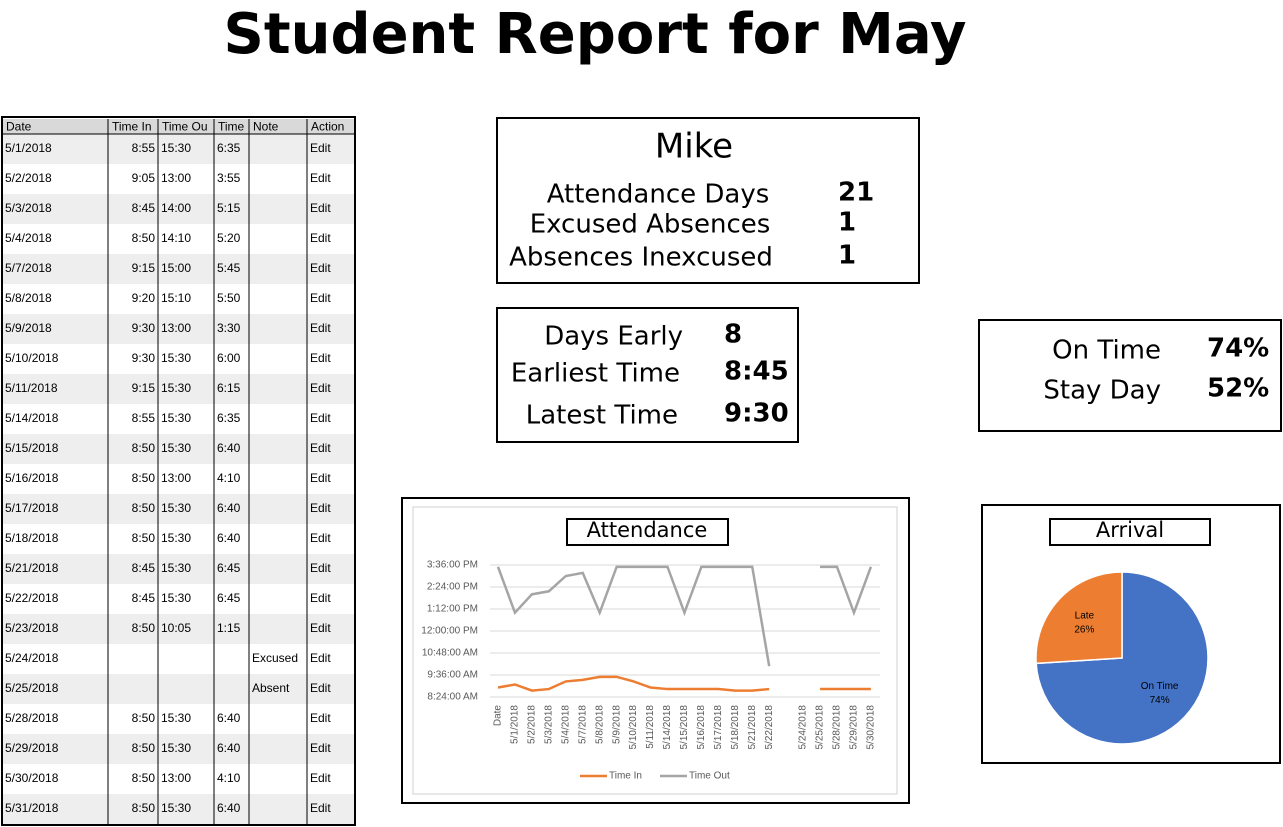 The height and width of the screenshot is (827, 1283). Describe the element at coordinates (28, 268) in the screenshot. I see `table-cell: 5/7/2018` at that location.